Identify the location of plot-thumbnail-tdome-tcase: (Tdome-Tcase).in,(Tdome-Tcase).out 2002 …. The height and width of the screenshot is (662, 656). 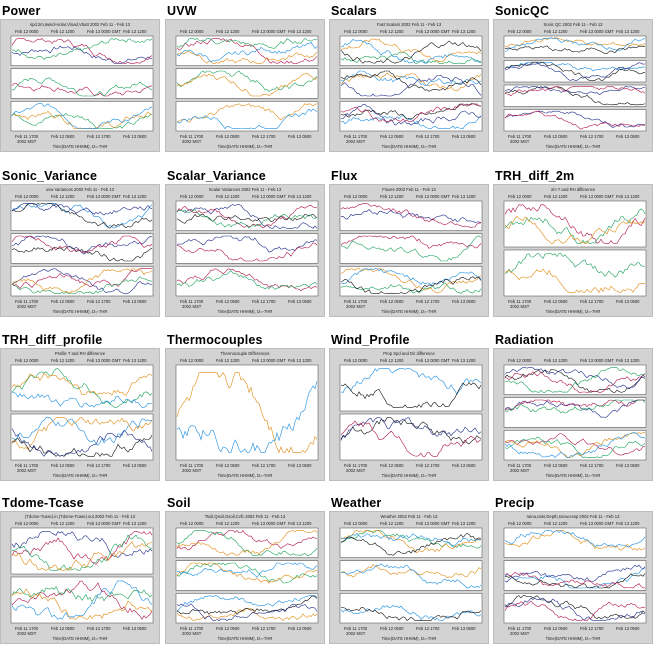
(80, 577).